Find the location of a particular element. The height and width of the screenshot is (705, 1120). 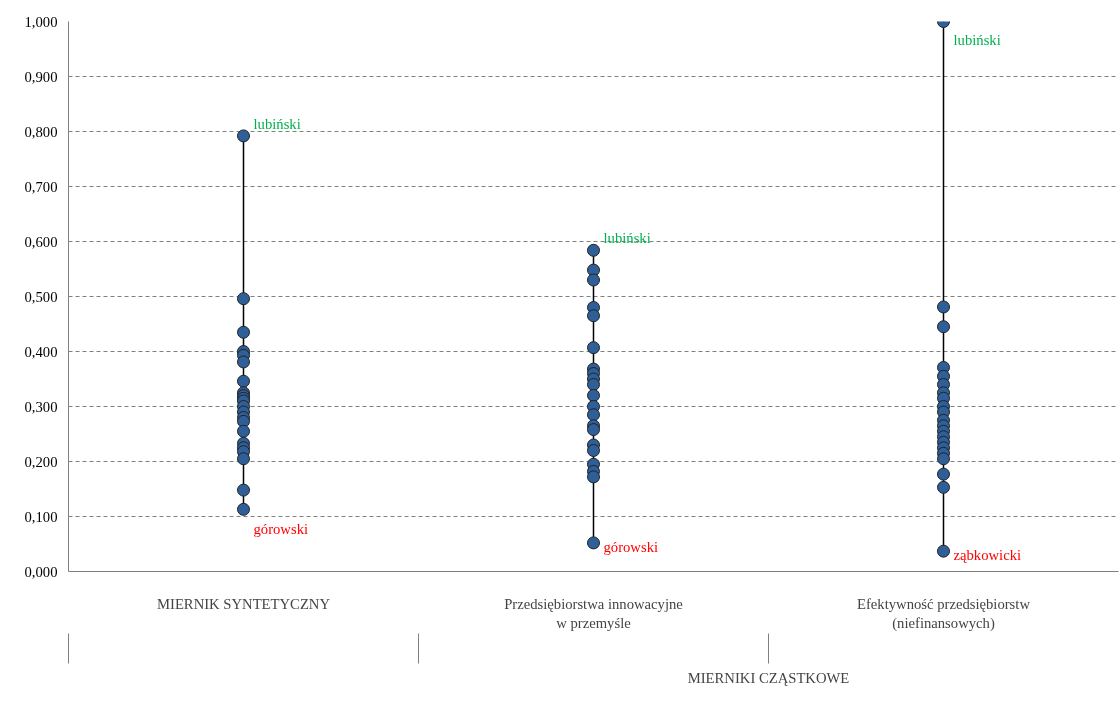

y-tick-label: 0,700 is located at coordinates (41, 186).